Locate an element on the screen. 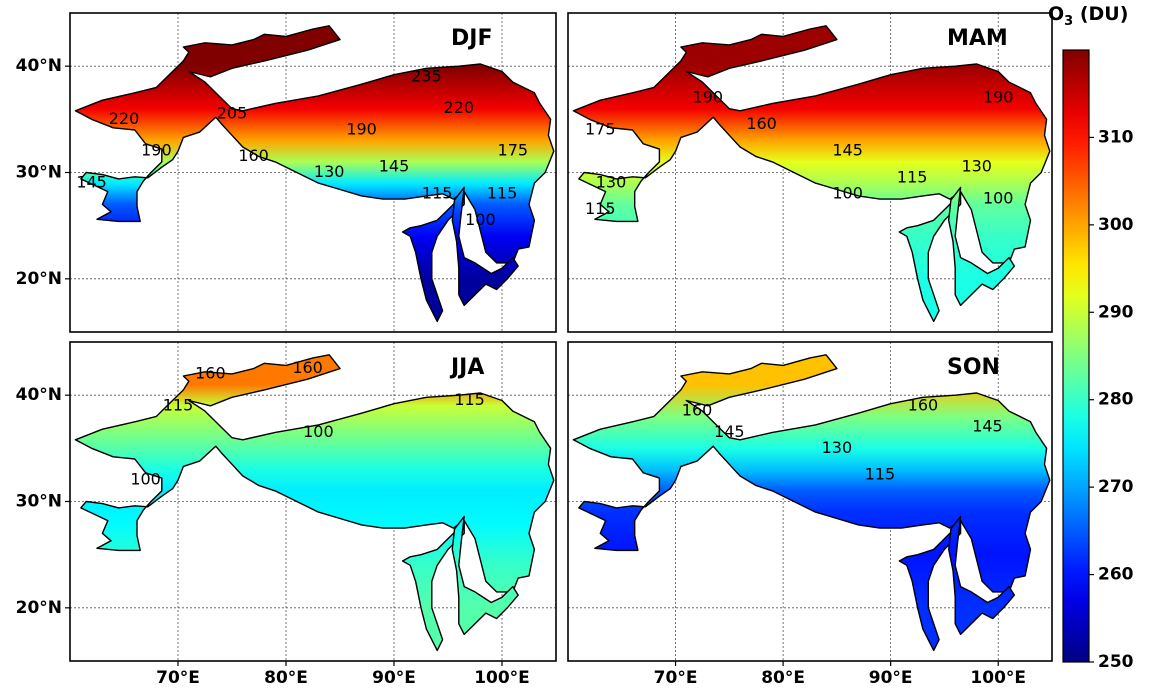  colorbar-tick-label: 260 is located at coordinates (1116, 575).